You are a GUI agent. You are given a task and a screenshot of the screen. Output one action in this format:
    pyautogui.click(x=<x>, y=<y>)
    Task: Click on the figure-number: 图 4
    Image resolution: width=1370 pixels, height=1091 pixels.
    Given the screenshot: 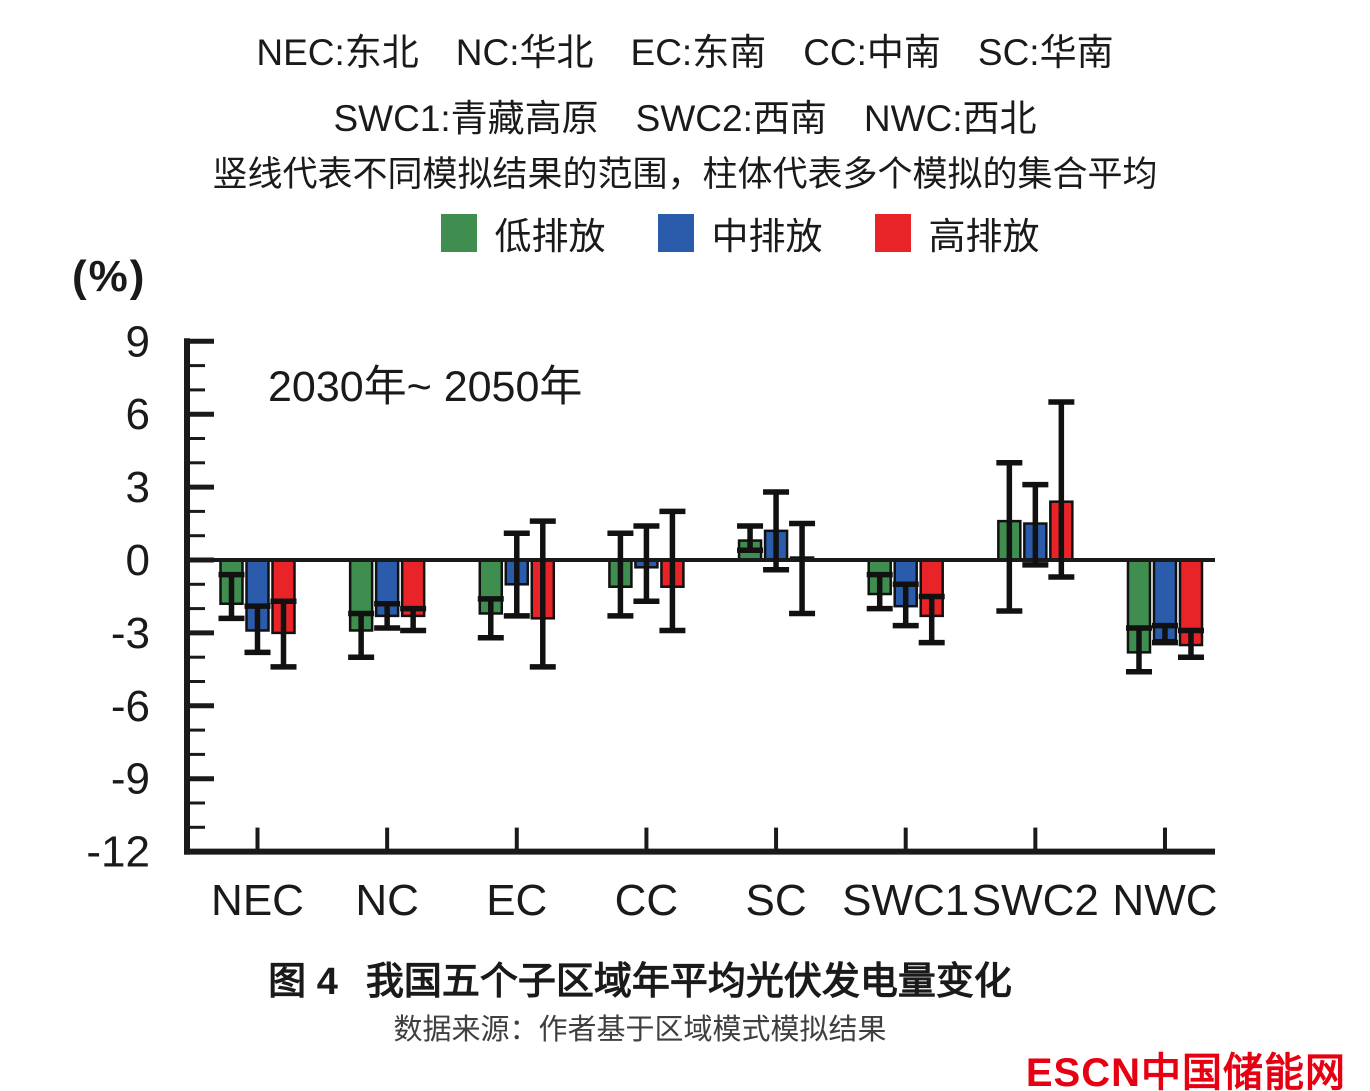 What is the action you would take?
    pyautogui.click(x=303, y=982)
    